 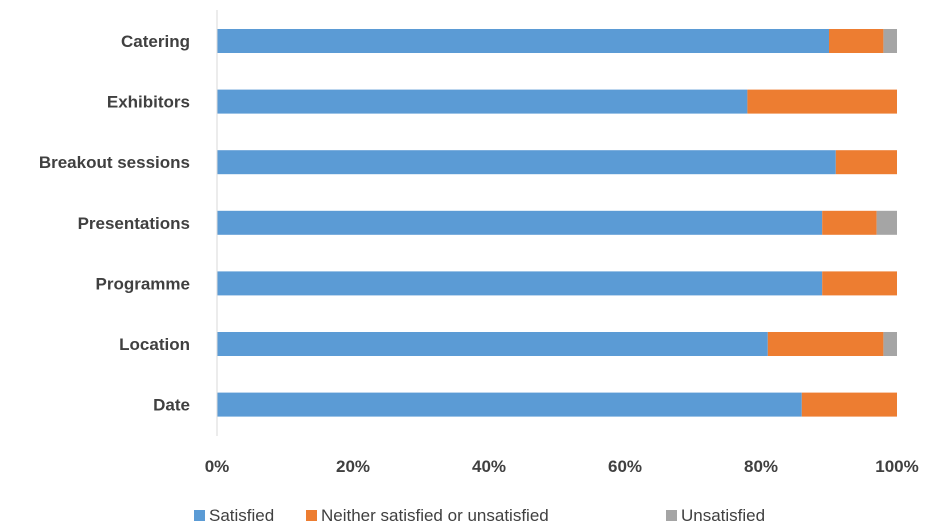 What do you see at coordinates (523, 41) in the screenshot?
I see `bar-catering-satisfied` at bounding box center [523, 41].